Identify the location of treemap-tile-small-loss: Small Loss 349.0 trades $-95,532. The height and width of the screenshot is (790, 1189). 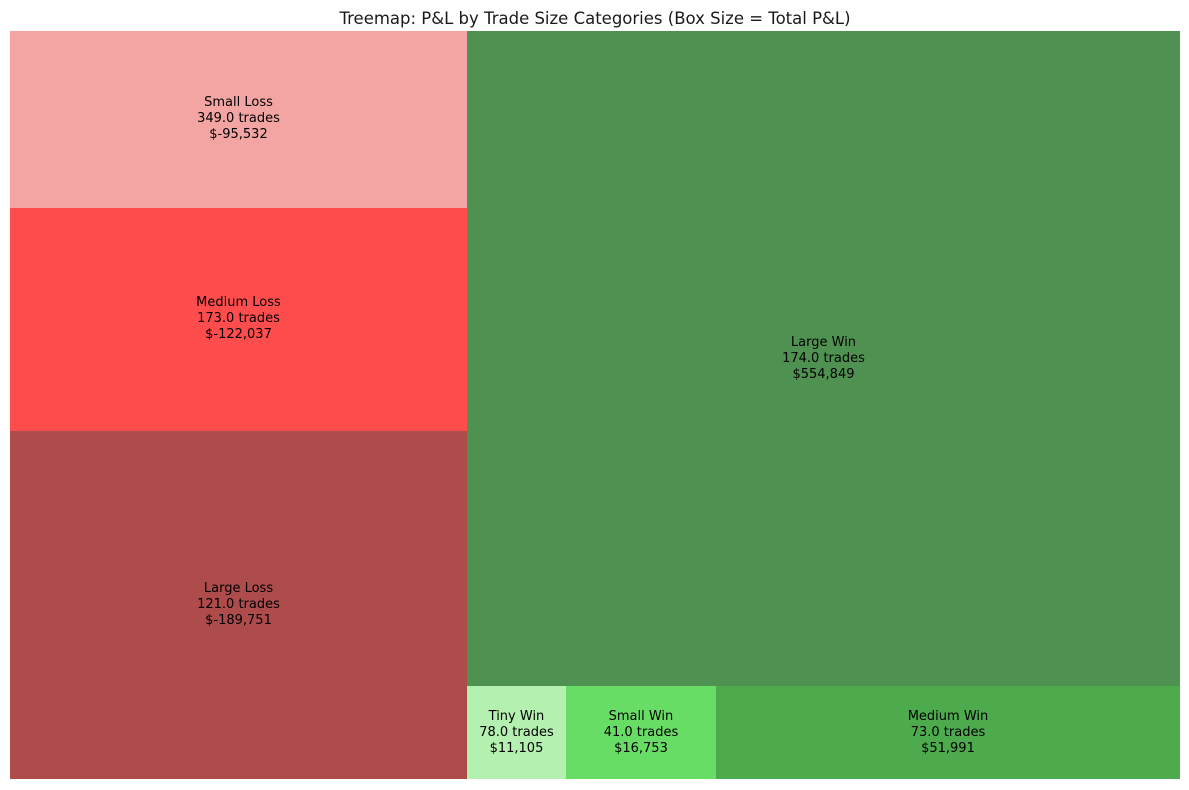
(238, 119).